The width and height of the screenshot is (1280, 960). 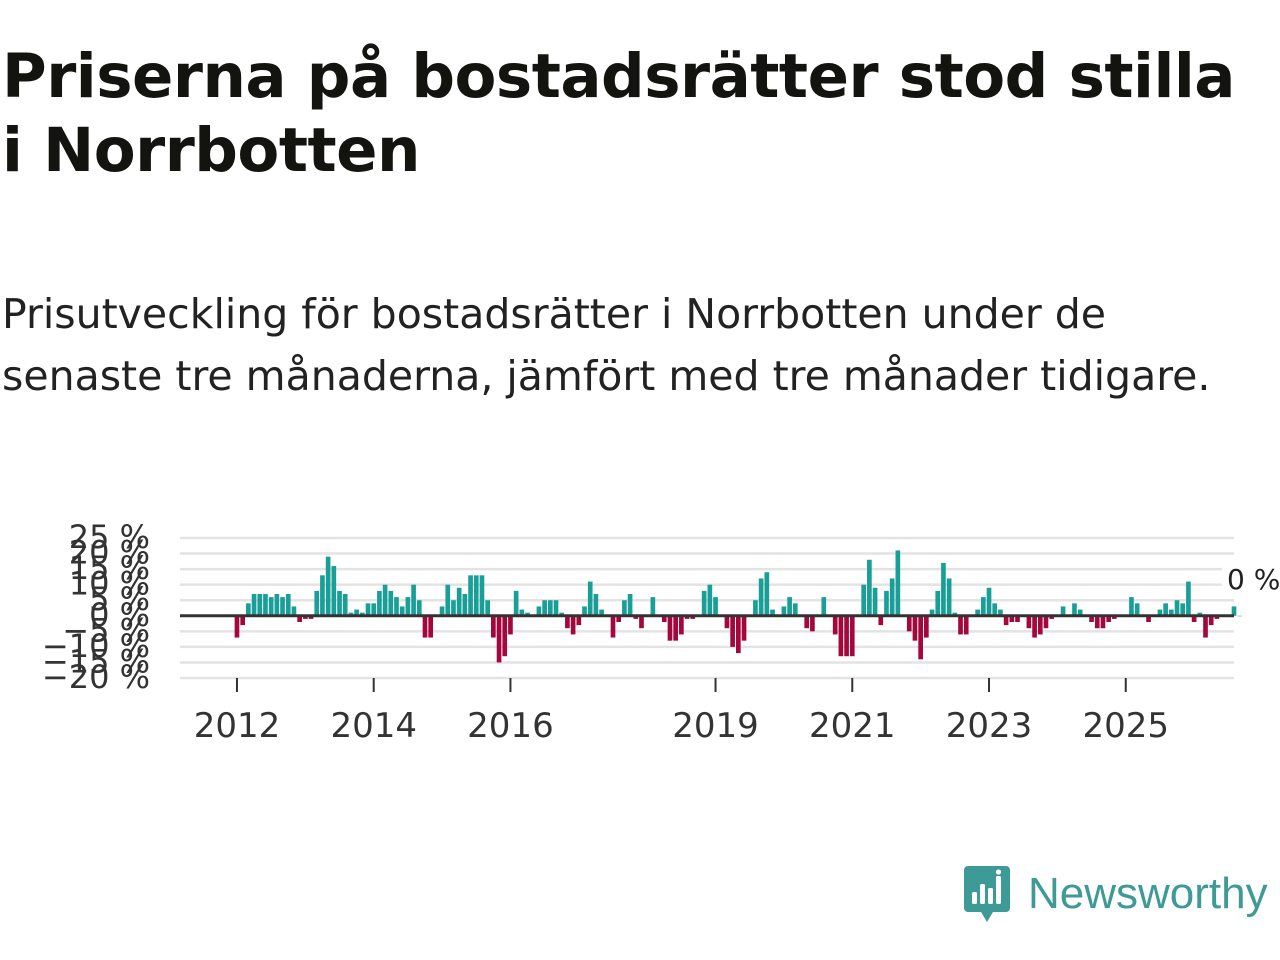 What do you see at coordinates (373, 726) in the screenshot?
I see `x-tick-label: 2014` at bounding box center [373, 726].